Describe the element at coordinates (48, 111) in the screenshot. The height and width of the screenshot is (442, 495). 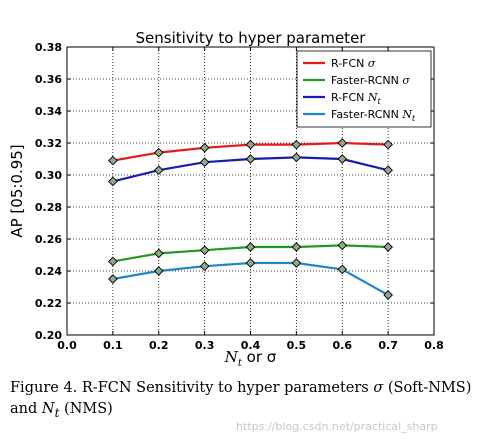
I see `y-tick-label-7: 0.34` at that location.